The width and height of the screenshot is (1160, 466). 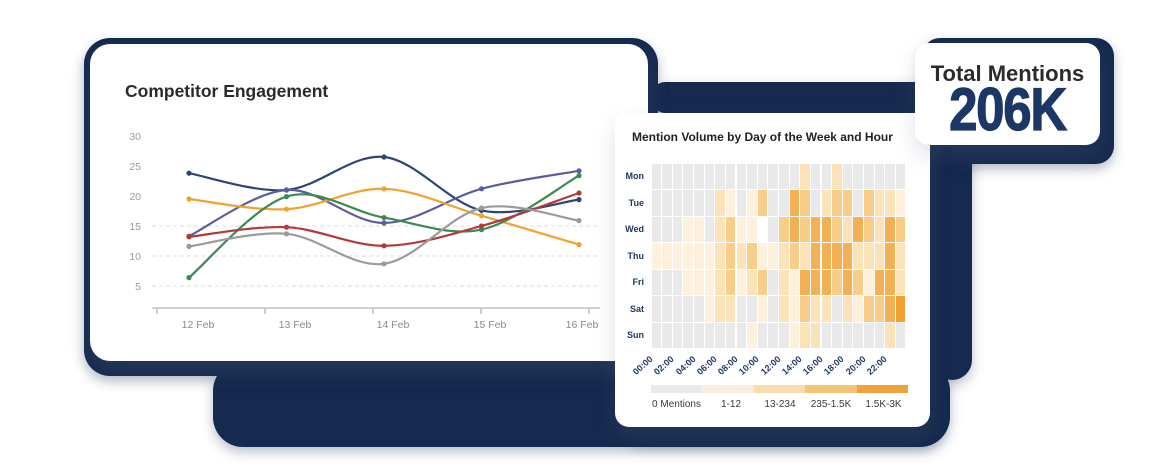 I want to click on svg-text: 20, so click(x=135, y=197).